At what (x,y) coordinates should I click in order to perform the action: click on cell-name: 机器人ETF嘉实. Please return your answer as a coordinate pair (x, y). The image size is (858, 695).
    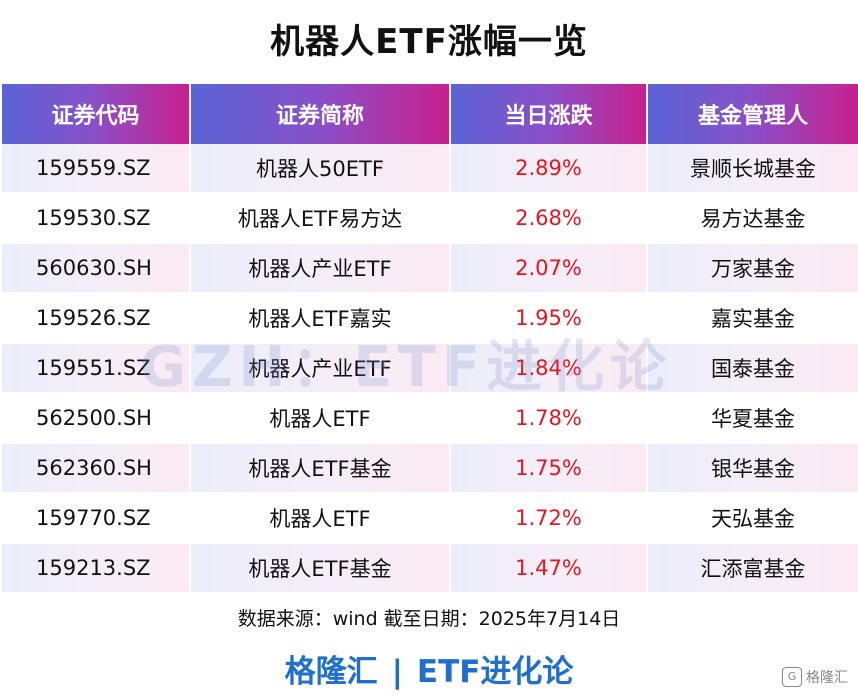
    Looking at the image, I should click on (320, 318).